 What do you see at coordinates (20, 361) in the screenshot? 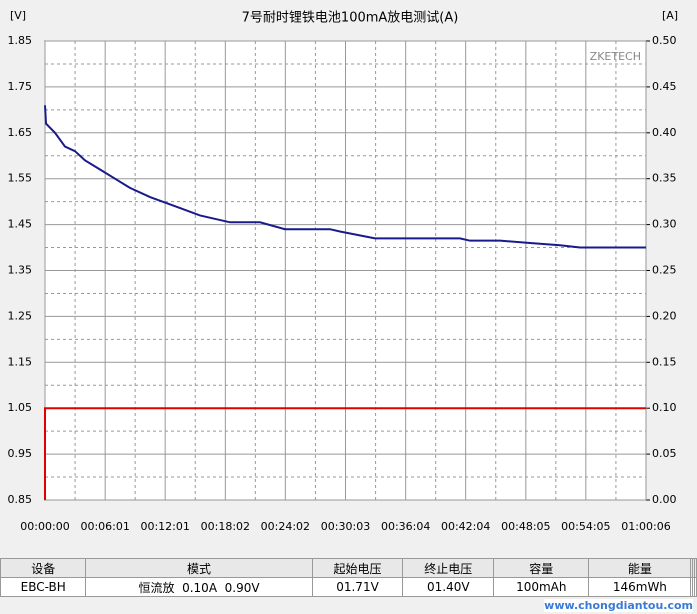
I see `y-tick-label: 1.15` at bounding box center [20, 361].